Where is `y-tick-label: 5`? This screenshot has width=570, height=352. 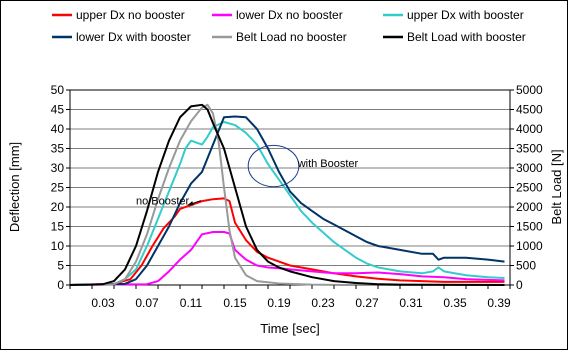 y-tick-label: 5 is located at coordinates (60, 266).